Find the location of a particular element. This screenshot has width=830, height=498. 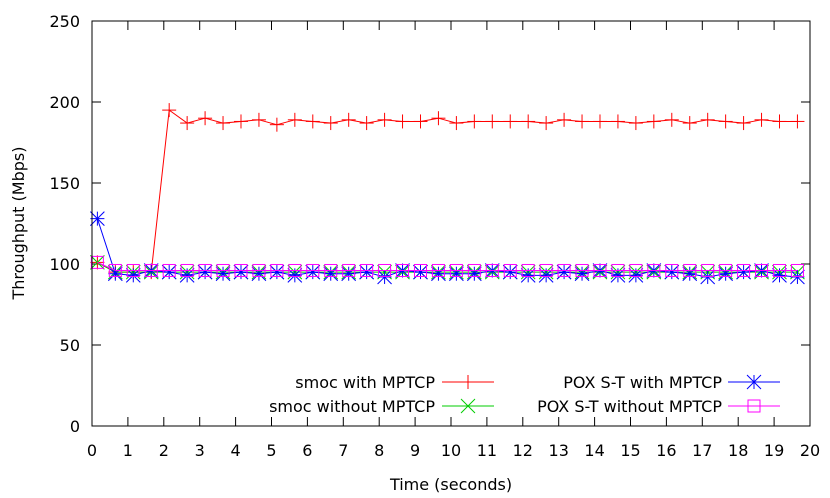

x-tick-label: 9 is located at coordinates (415, 450).